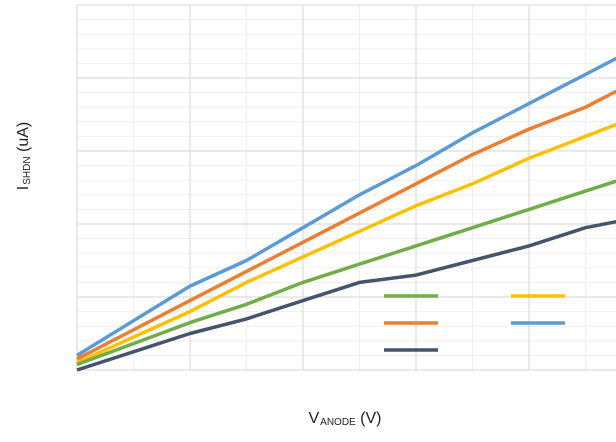  I want to click on x-axis-title-unit: (V), so click(368, 418).